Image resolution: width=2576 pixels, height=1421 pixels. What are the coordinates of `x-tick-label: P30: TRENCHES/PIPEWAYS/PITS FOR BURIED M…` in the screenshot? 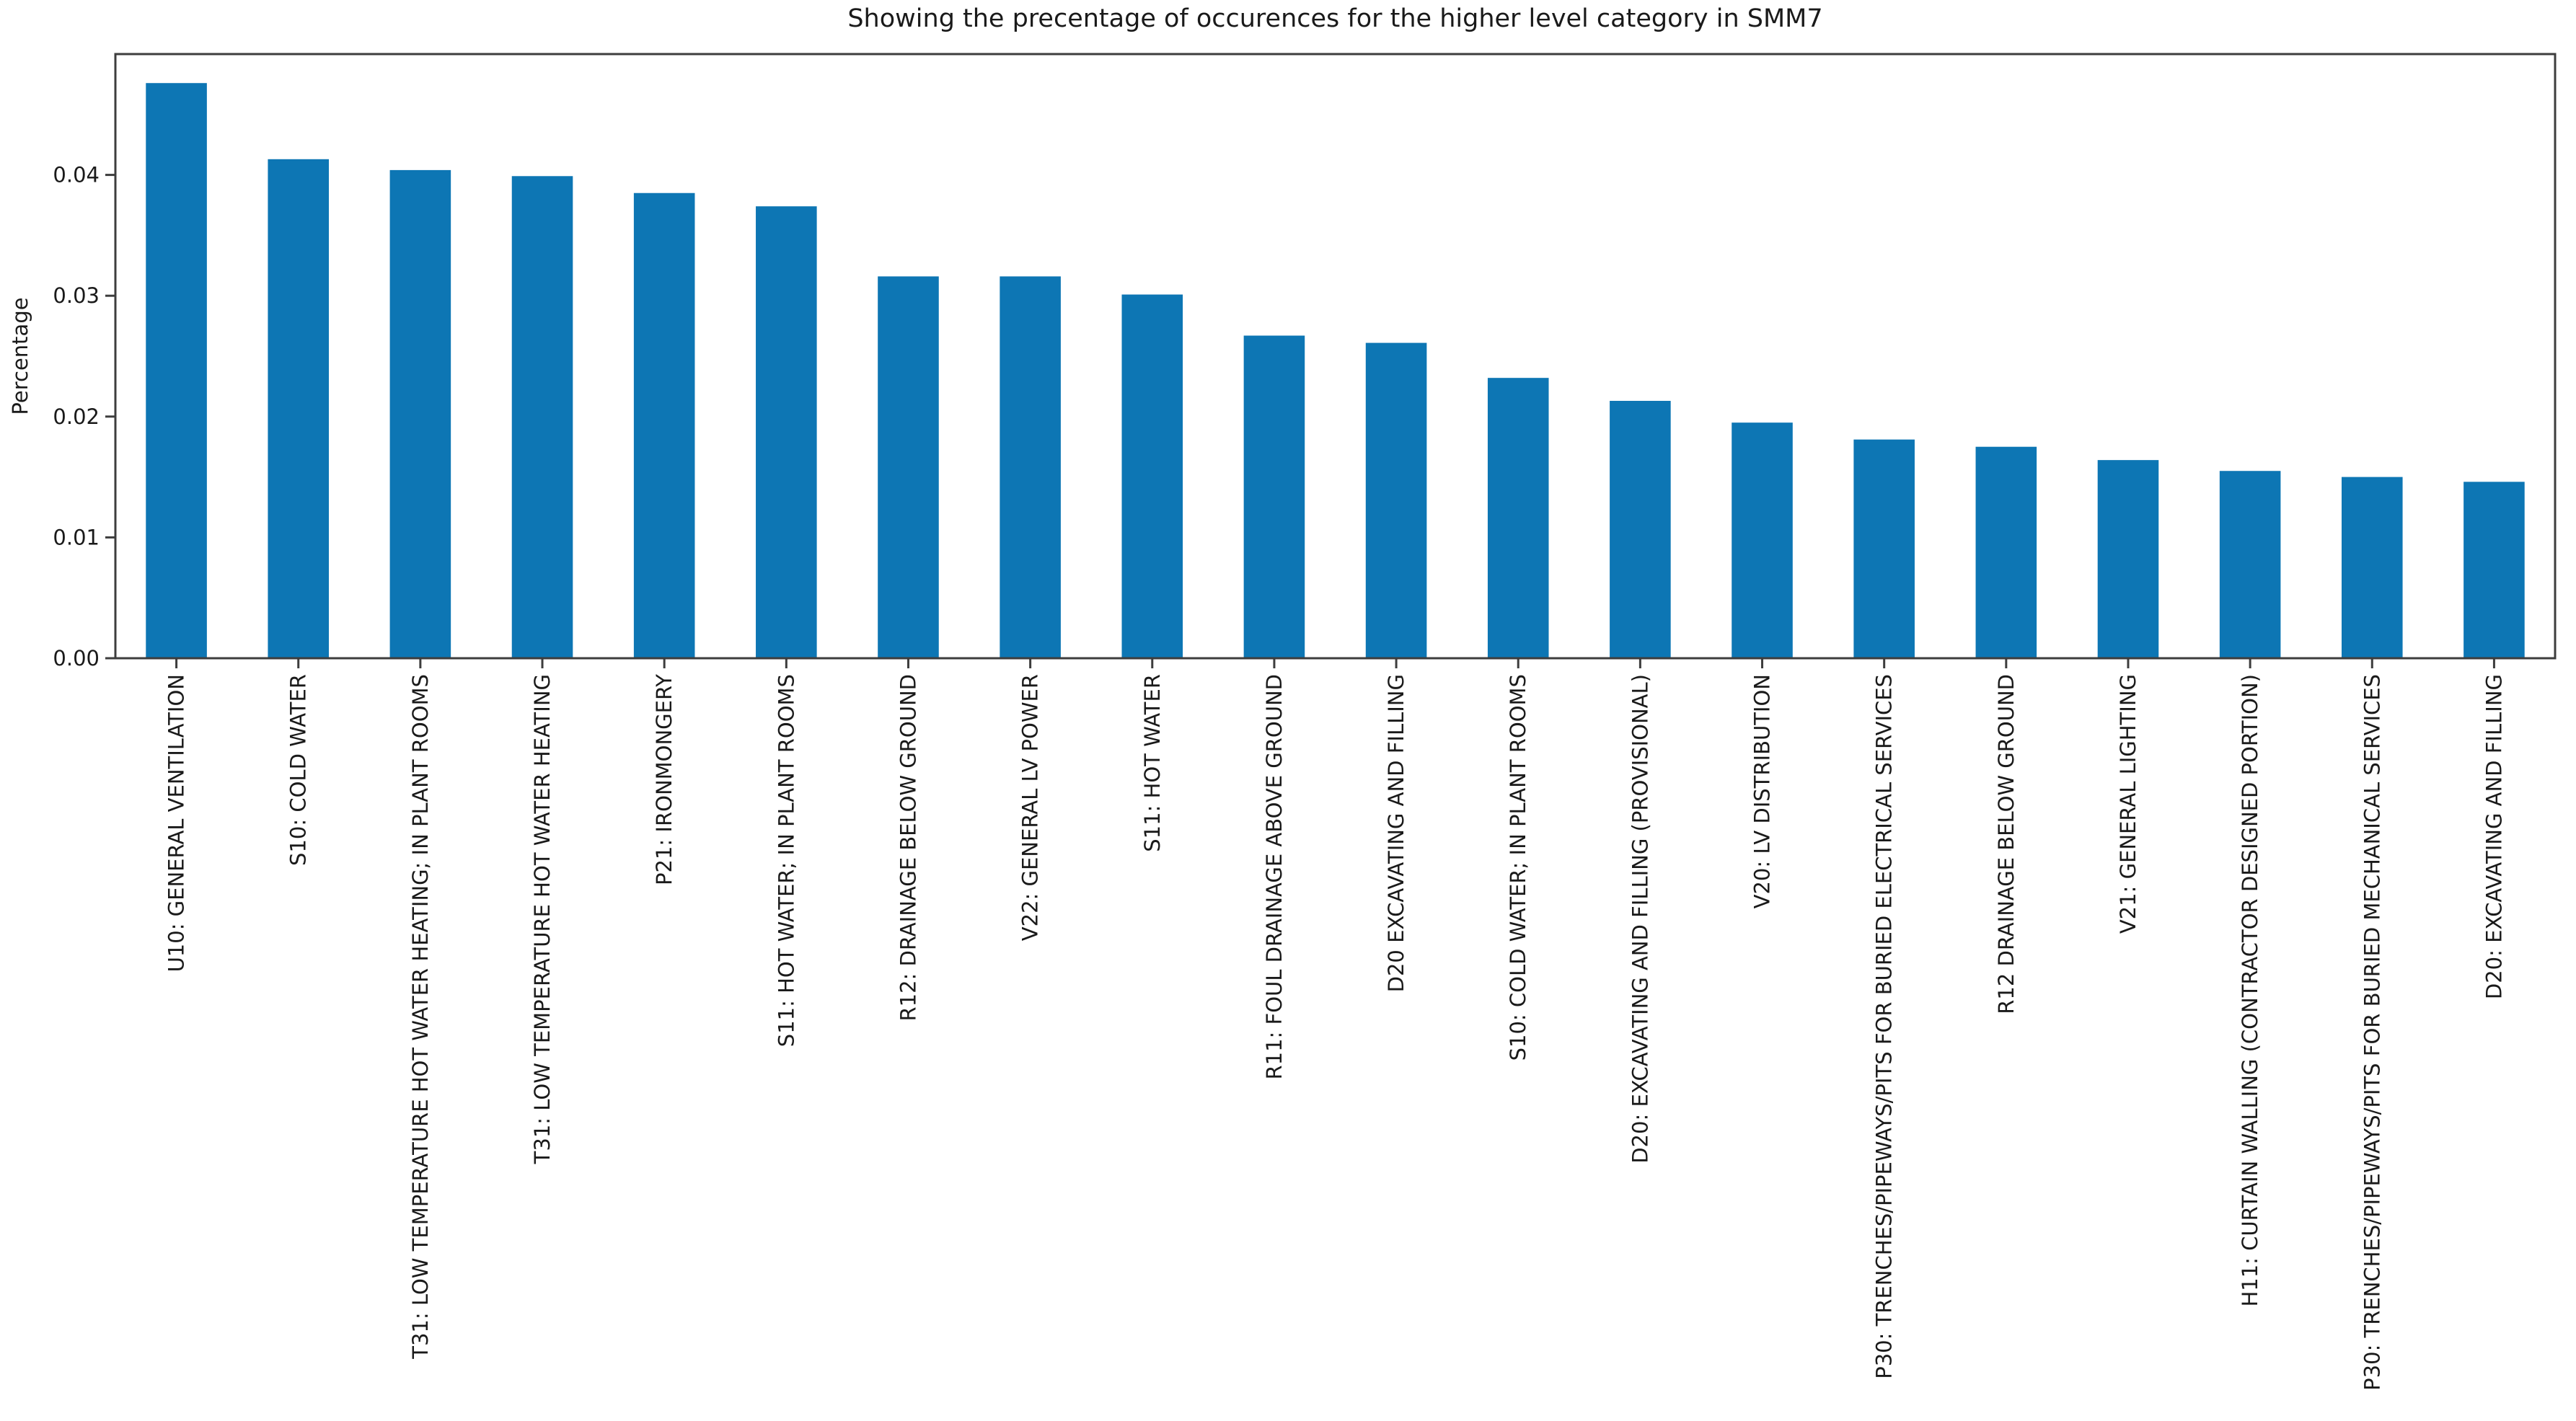 It's located at (2372, 1032).